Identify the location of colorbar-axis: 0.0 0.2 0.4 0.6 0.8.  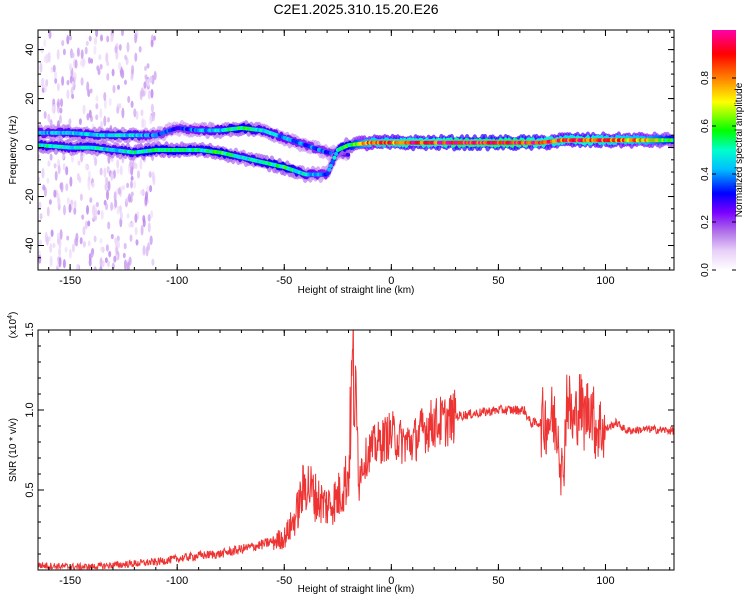
(718, 174).